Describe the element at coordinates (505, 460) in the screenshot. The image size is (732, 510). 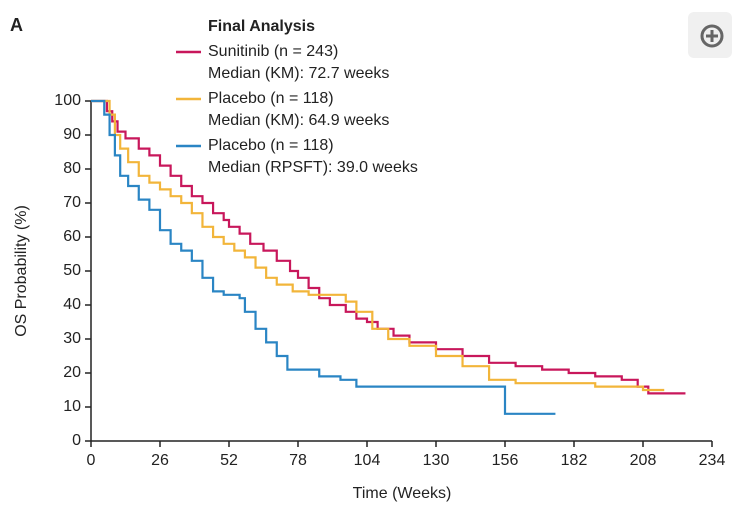
I see `x-tick-label: 156` at that location.